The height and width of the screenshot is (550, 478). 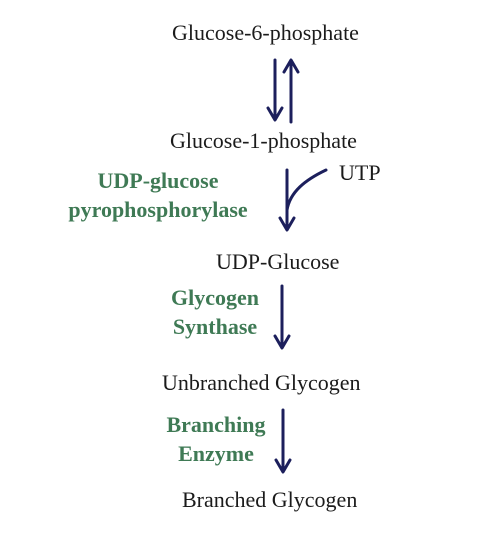 What do you see at coordinates (216, 439) in the screenshot?
I see `enzyme-branching-enzyme: Branching Enzyme` at bounding box center [216, 439].